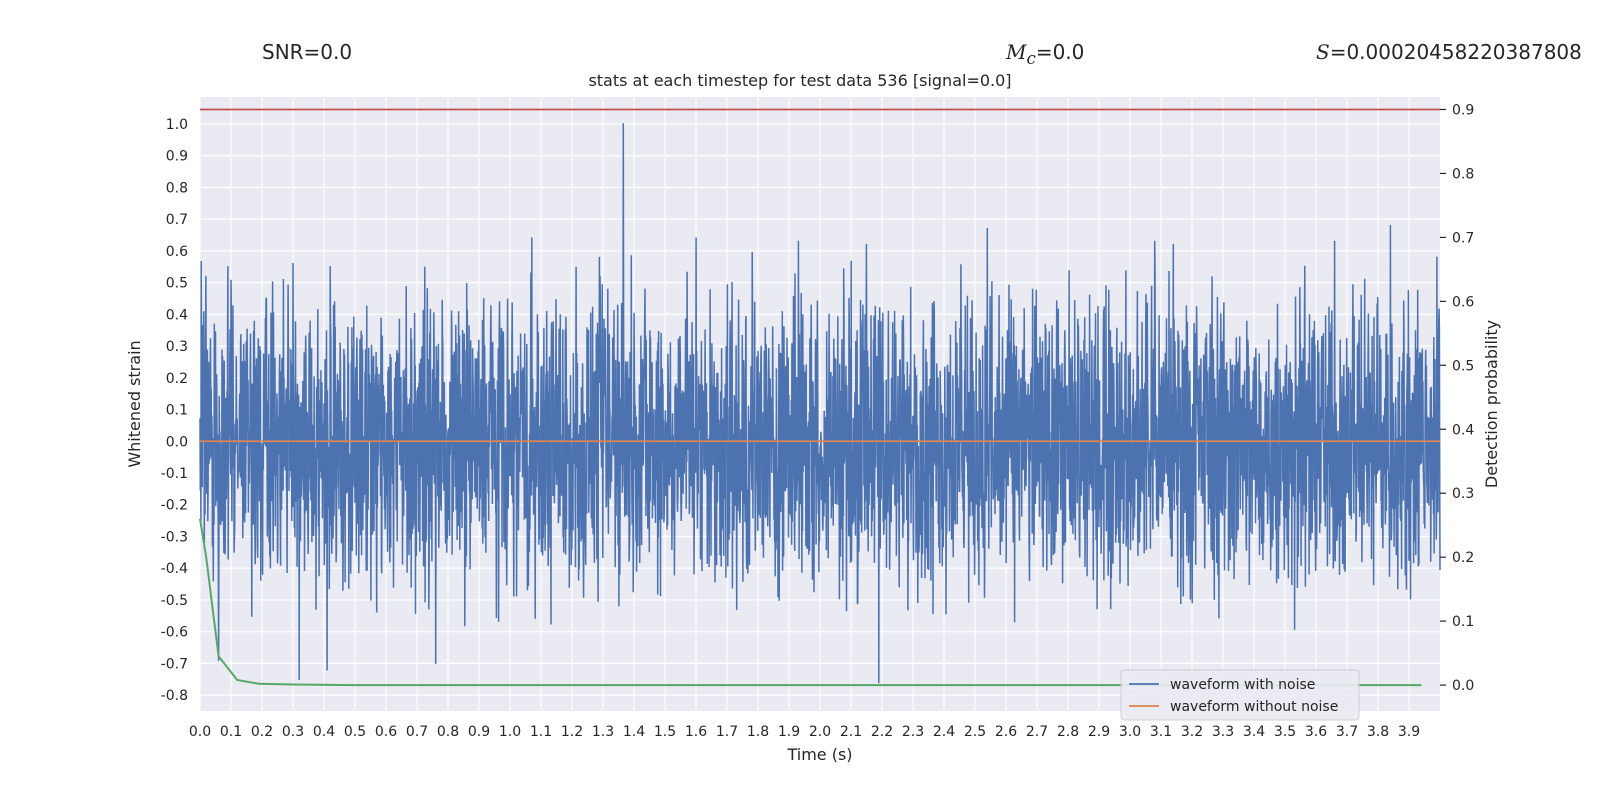  I want to click on x-tick-label: 2.5, so click(975, 732).